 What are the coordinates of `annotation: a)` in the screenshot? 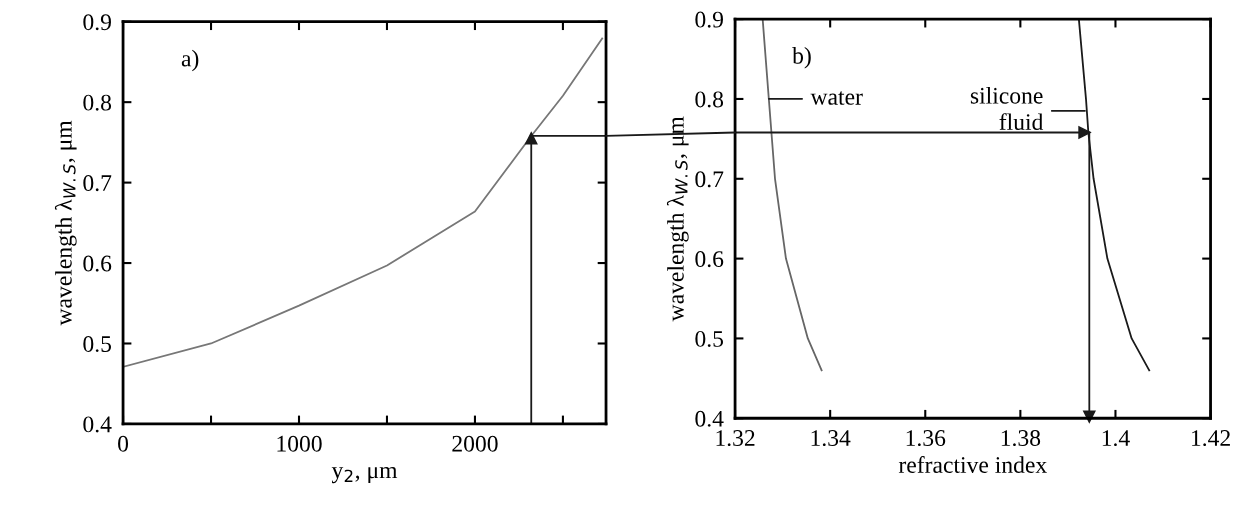 It's located at (190, 60).